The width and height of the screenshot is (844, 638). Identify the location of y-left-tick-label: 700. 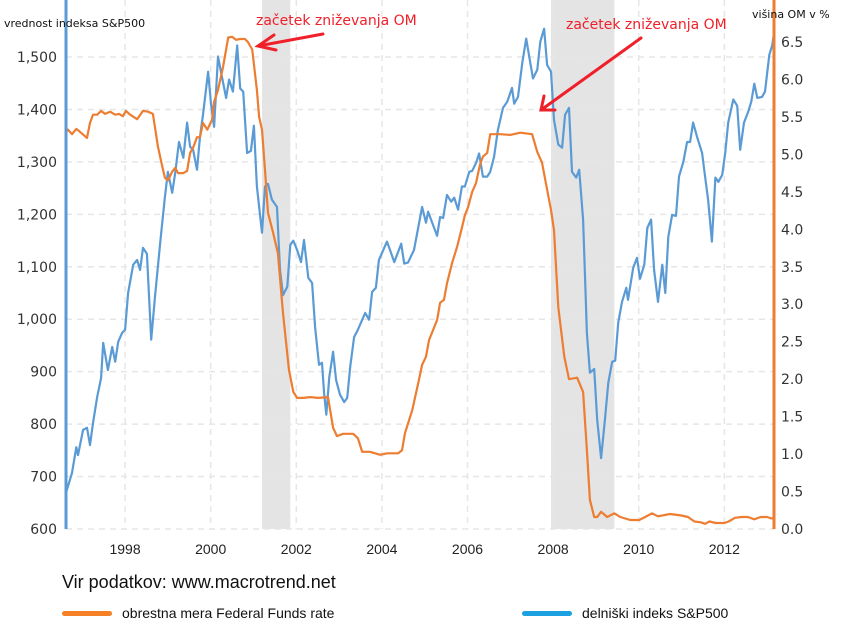
(43, 478).